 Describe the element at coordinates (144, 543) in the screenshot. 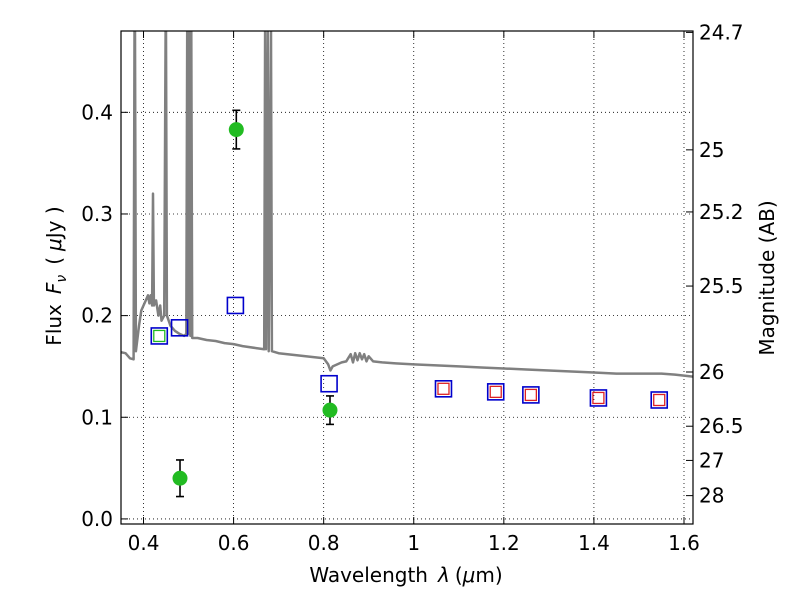

I see `x-tick-label: 0.4` at that location.